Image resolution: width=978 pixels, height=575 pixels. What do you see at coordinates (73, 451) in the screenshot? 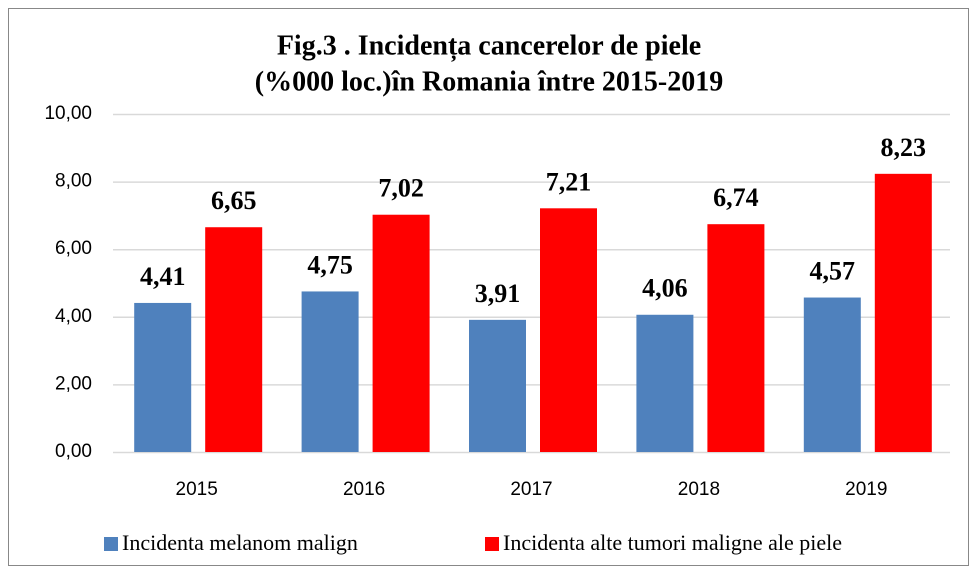
I see `y-tick-label: 0,00` at bounding box center [73, 451].